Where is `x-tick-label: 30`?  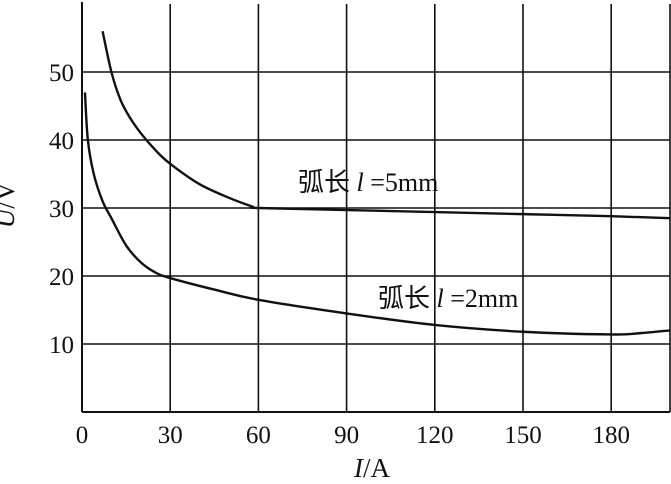 x-tick-label: 30 is located at coordinates (170, 435).